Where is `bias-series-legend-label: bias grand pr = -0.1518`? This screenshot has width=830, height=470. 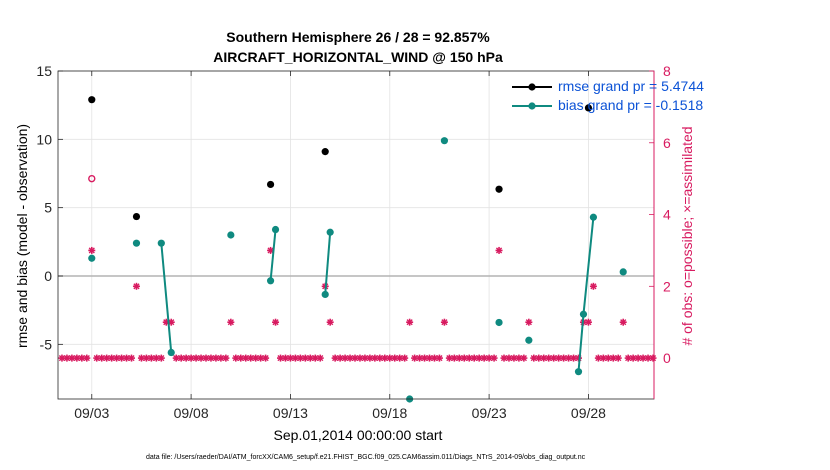
bias-series-legend-label: bias grand pr = -0.1518 is located at coordinates (630, 105).